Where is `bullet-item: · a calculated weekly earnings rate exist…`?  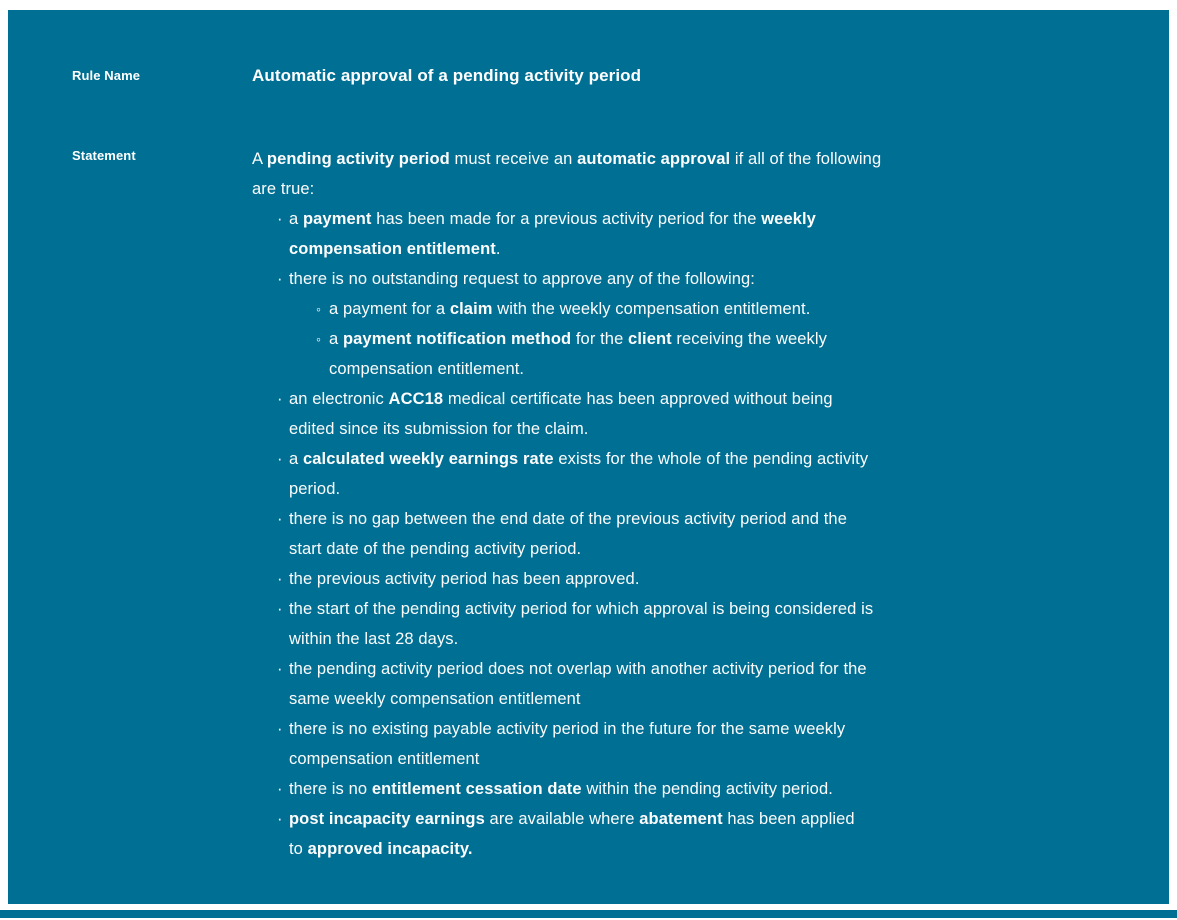 bullet-item: · a calculated weekly earnings rate exist… is located at coordinates (667, 474).